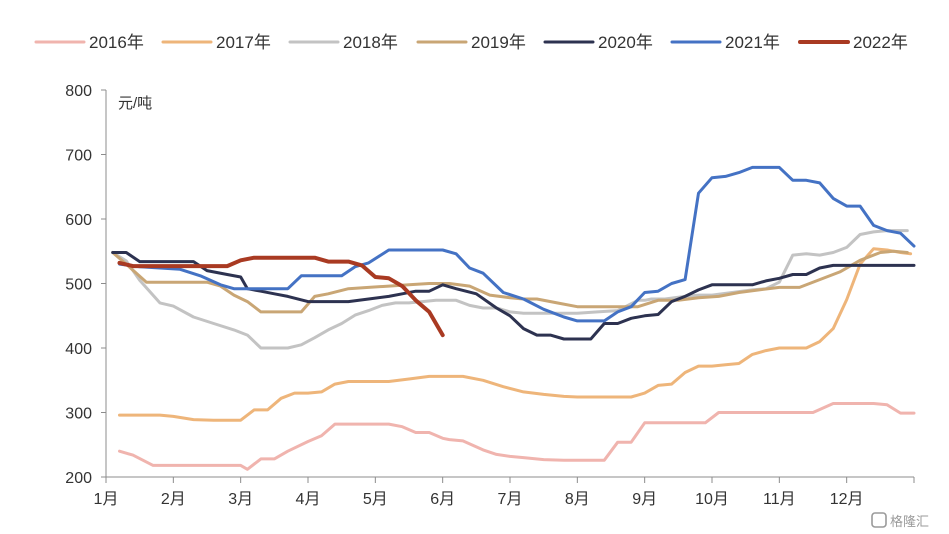  What do you see at coordinates (370, 42) in the screenshot?
I see `legend-entry: 2018年` at bounding box center [370, 42].